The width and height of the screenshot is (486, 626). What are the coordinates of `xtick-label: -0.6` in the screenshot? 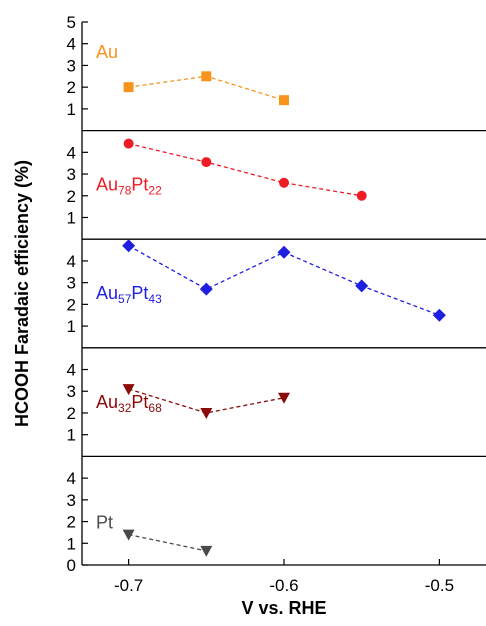 It's located at (283, 585).